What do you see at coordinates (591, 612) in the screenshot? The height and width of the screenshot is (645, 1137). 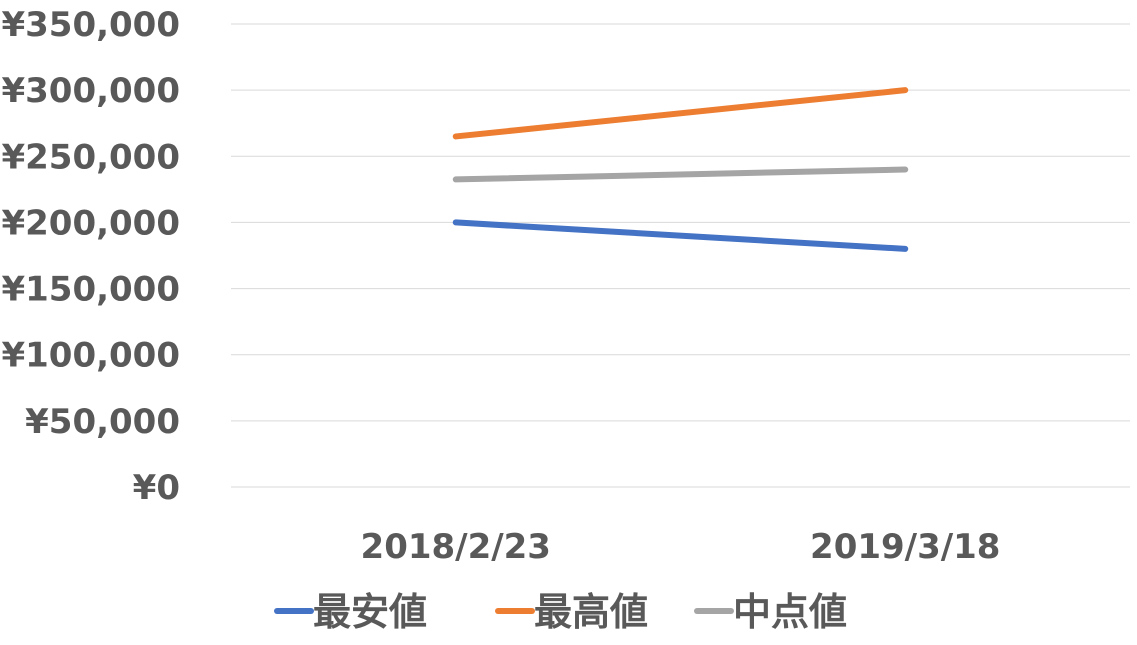 I see `legend-label: 最高値` at bounding box center [591, 612].